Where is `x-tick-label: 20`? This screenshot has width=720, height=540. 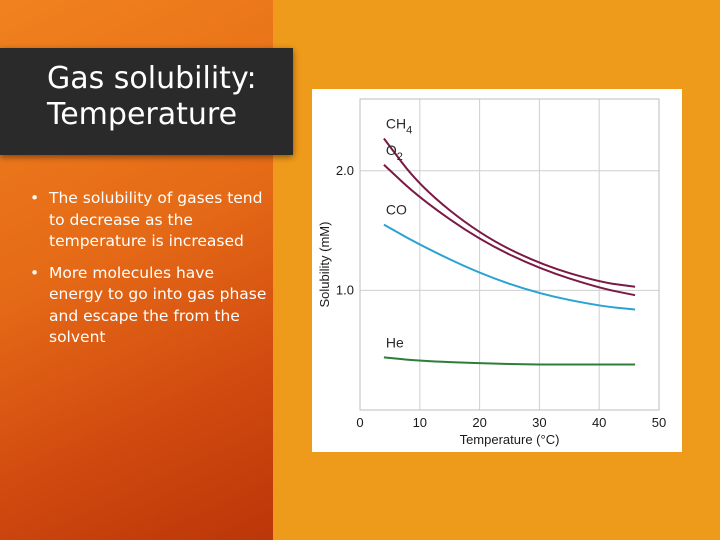 x-tick-label: 20 is located at coordinates (479, 422).